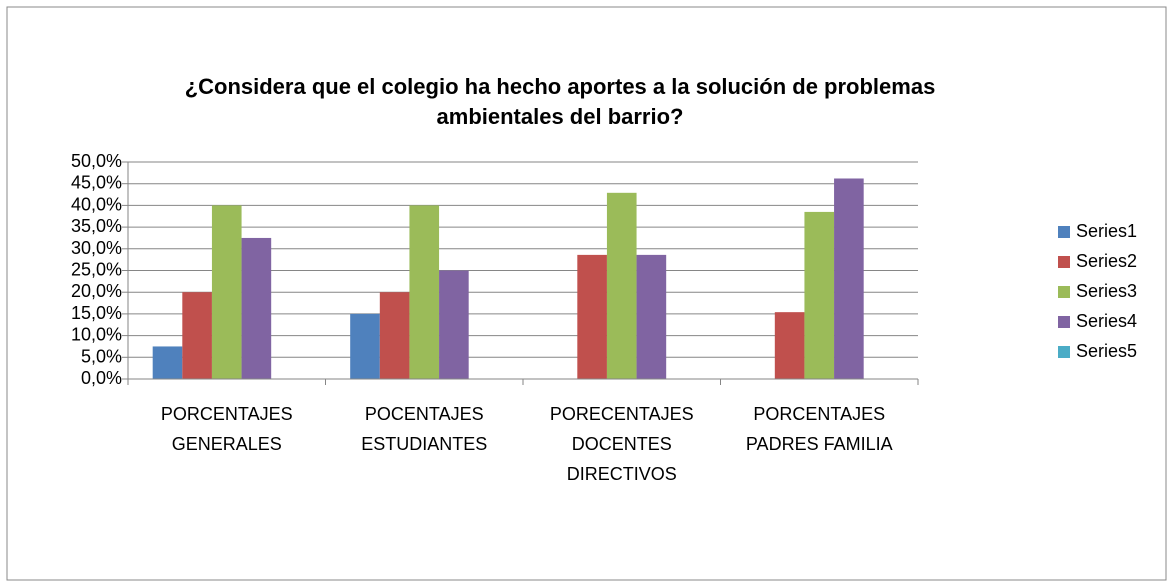  Describe the element at coordinates (96, 334) in the screenshot. I see `y-tick-label: 10,0%` at that location.